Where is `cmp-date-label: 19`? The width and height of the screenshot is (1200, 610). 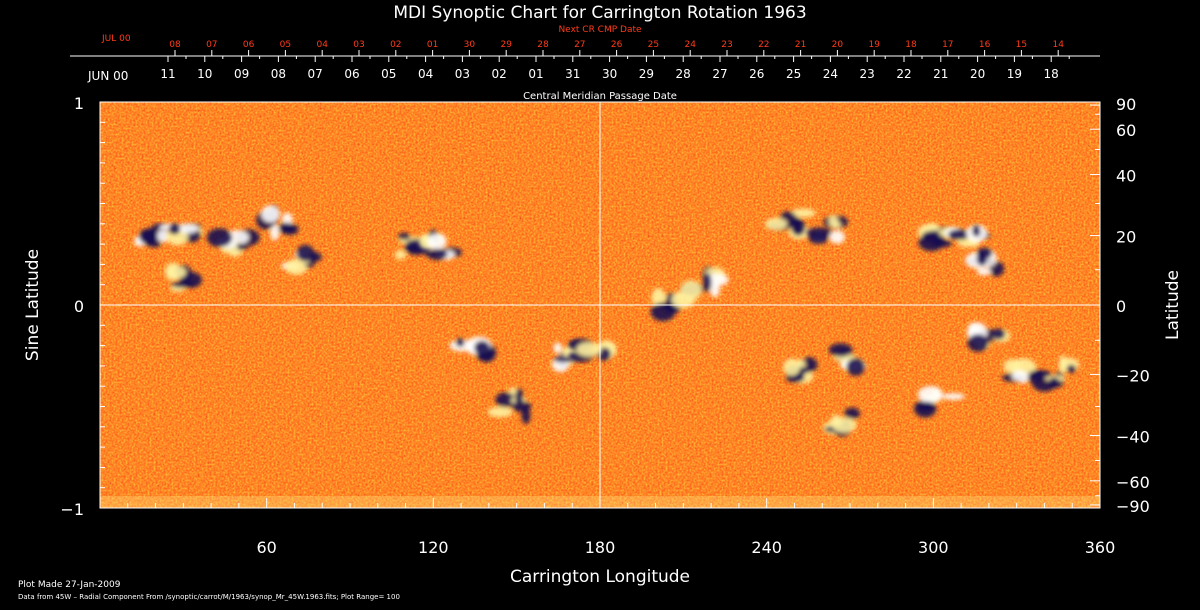
cmp-date-label: 19 is located at coordinates (1014, 74).